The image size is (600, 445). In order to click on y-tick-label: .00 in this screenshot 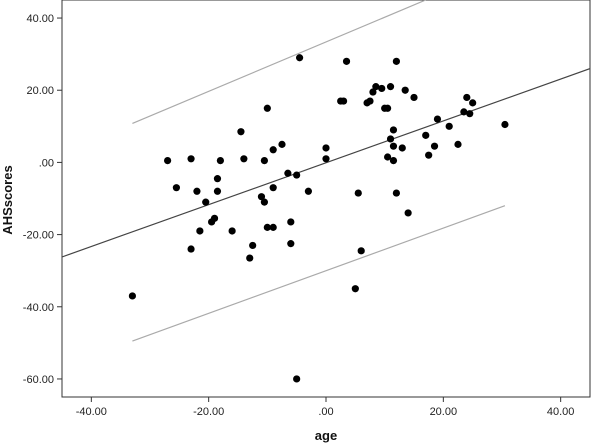, I will do `click(46, 163)`.